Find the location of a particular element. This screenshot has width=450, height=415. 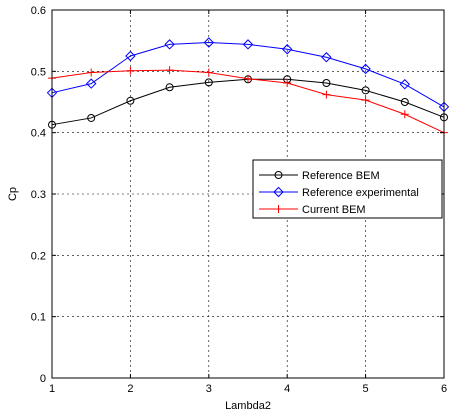

y-tick-label: 0.1 is located at coordinates (38, 318).